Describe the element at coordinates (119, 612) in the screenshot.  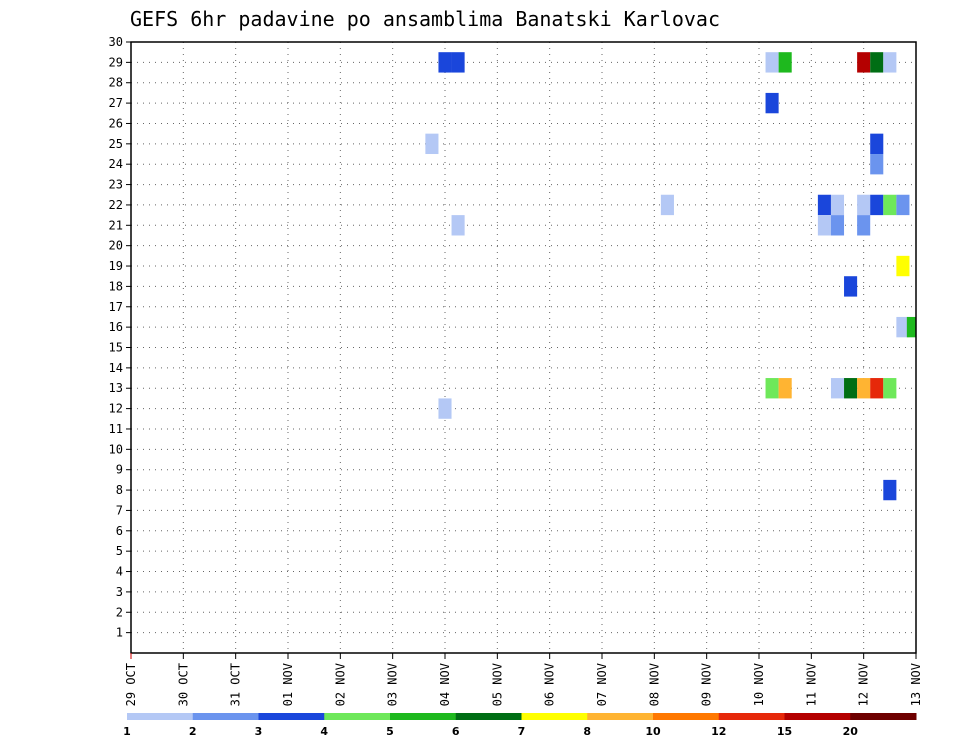
I see `y-tick-label: 2` at that location.